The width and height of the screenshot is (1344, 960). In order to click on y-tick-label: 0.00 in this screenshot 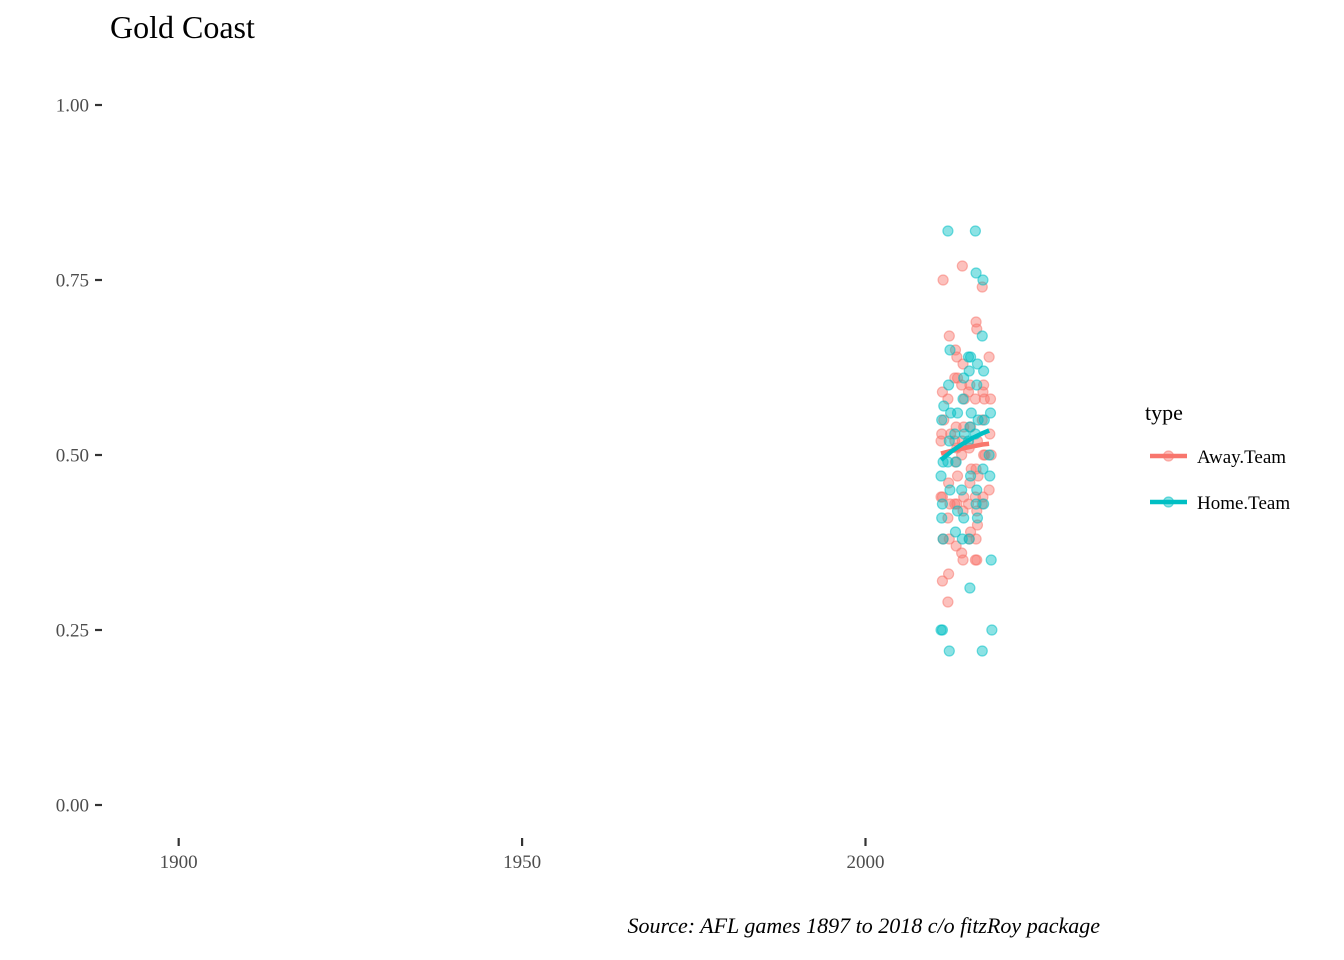, I will do `click(72, 806)`.